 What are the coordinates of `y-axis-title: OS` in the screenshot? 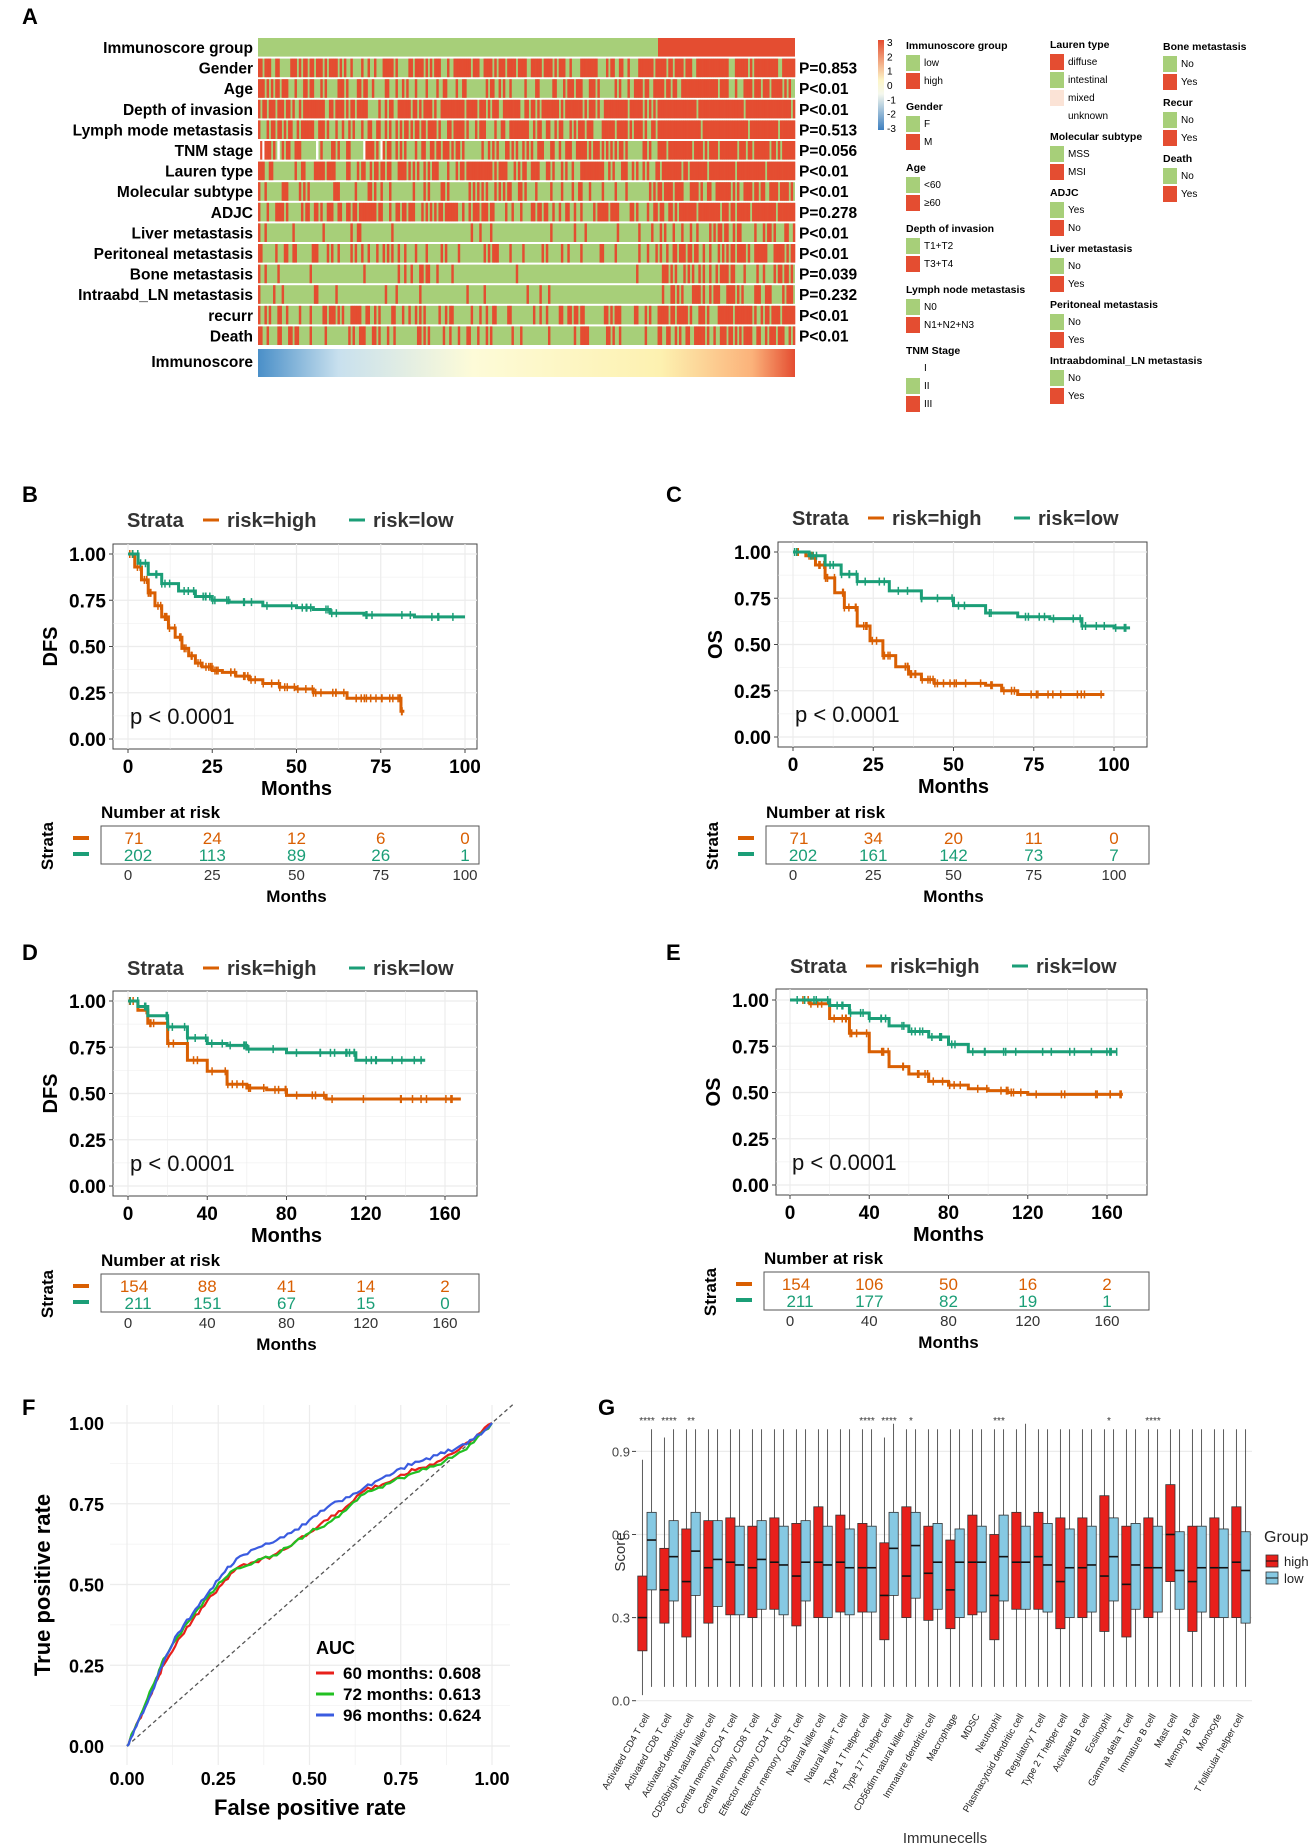 It's located at (716, 644).